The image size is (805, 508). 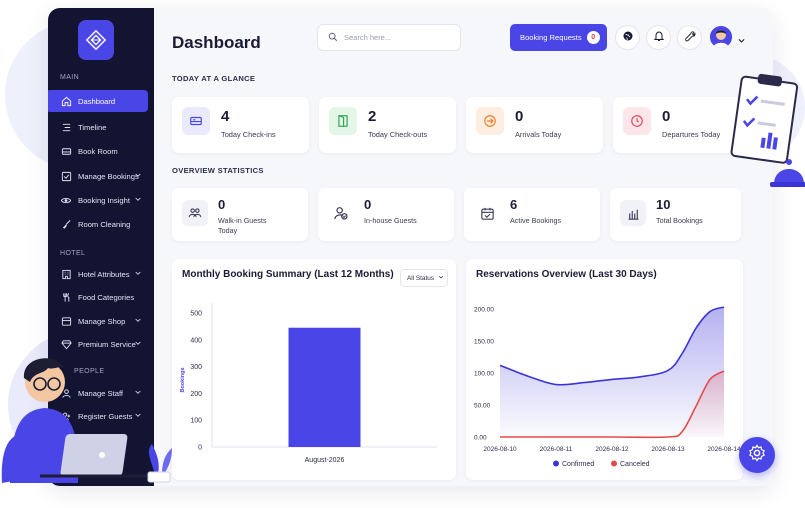 I want to click on sidebar-item-label: Food Categories, so click(x=106, y=297).